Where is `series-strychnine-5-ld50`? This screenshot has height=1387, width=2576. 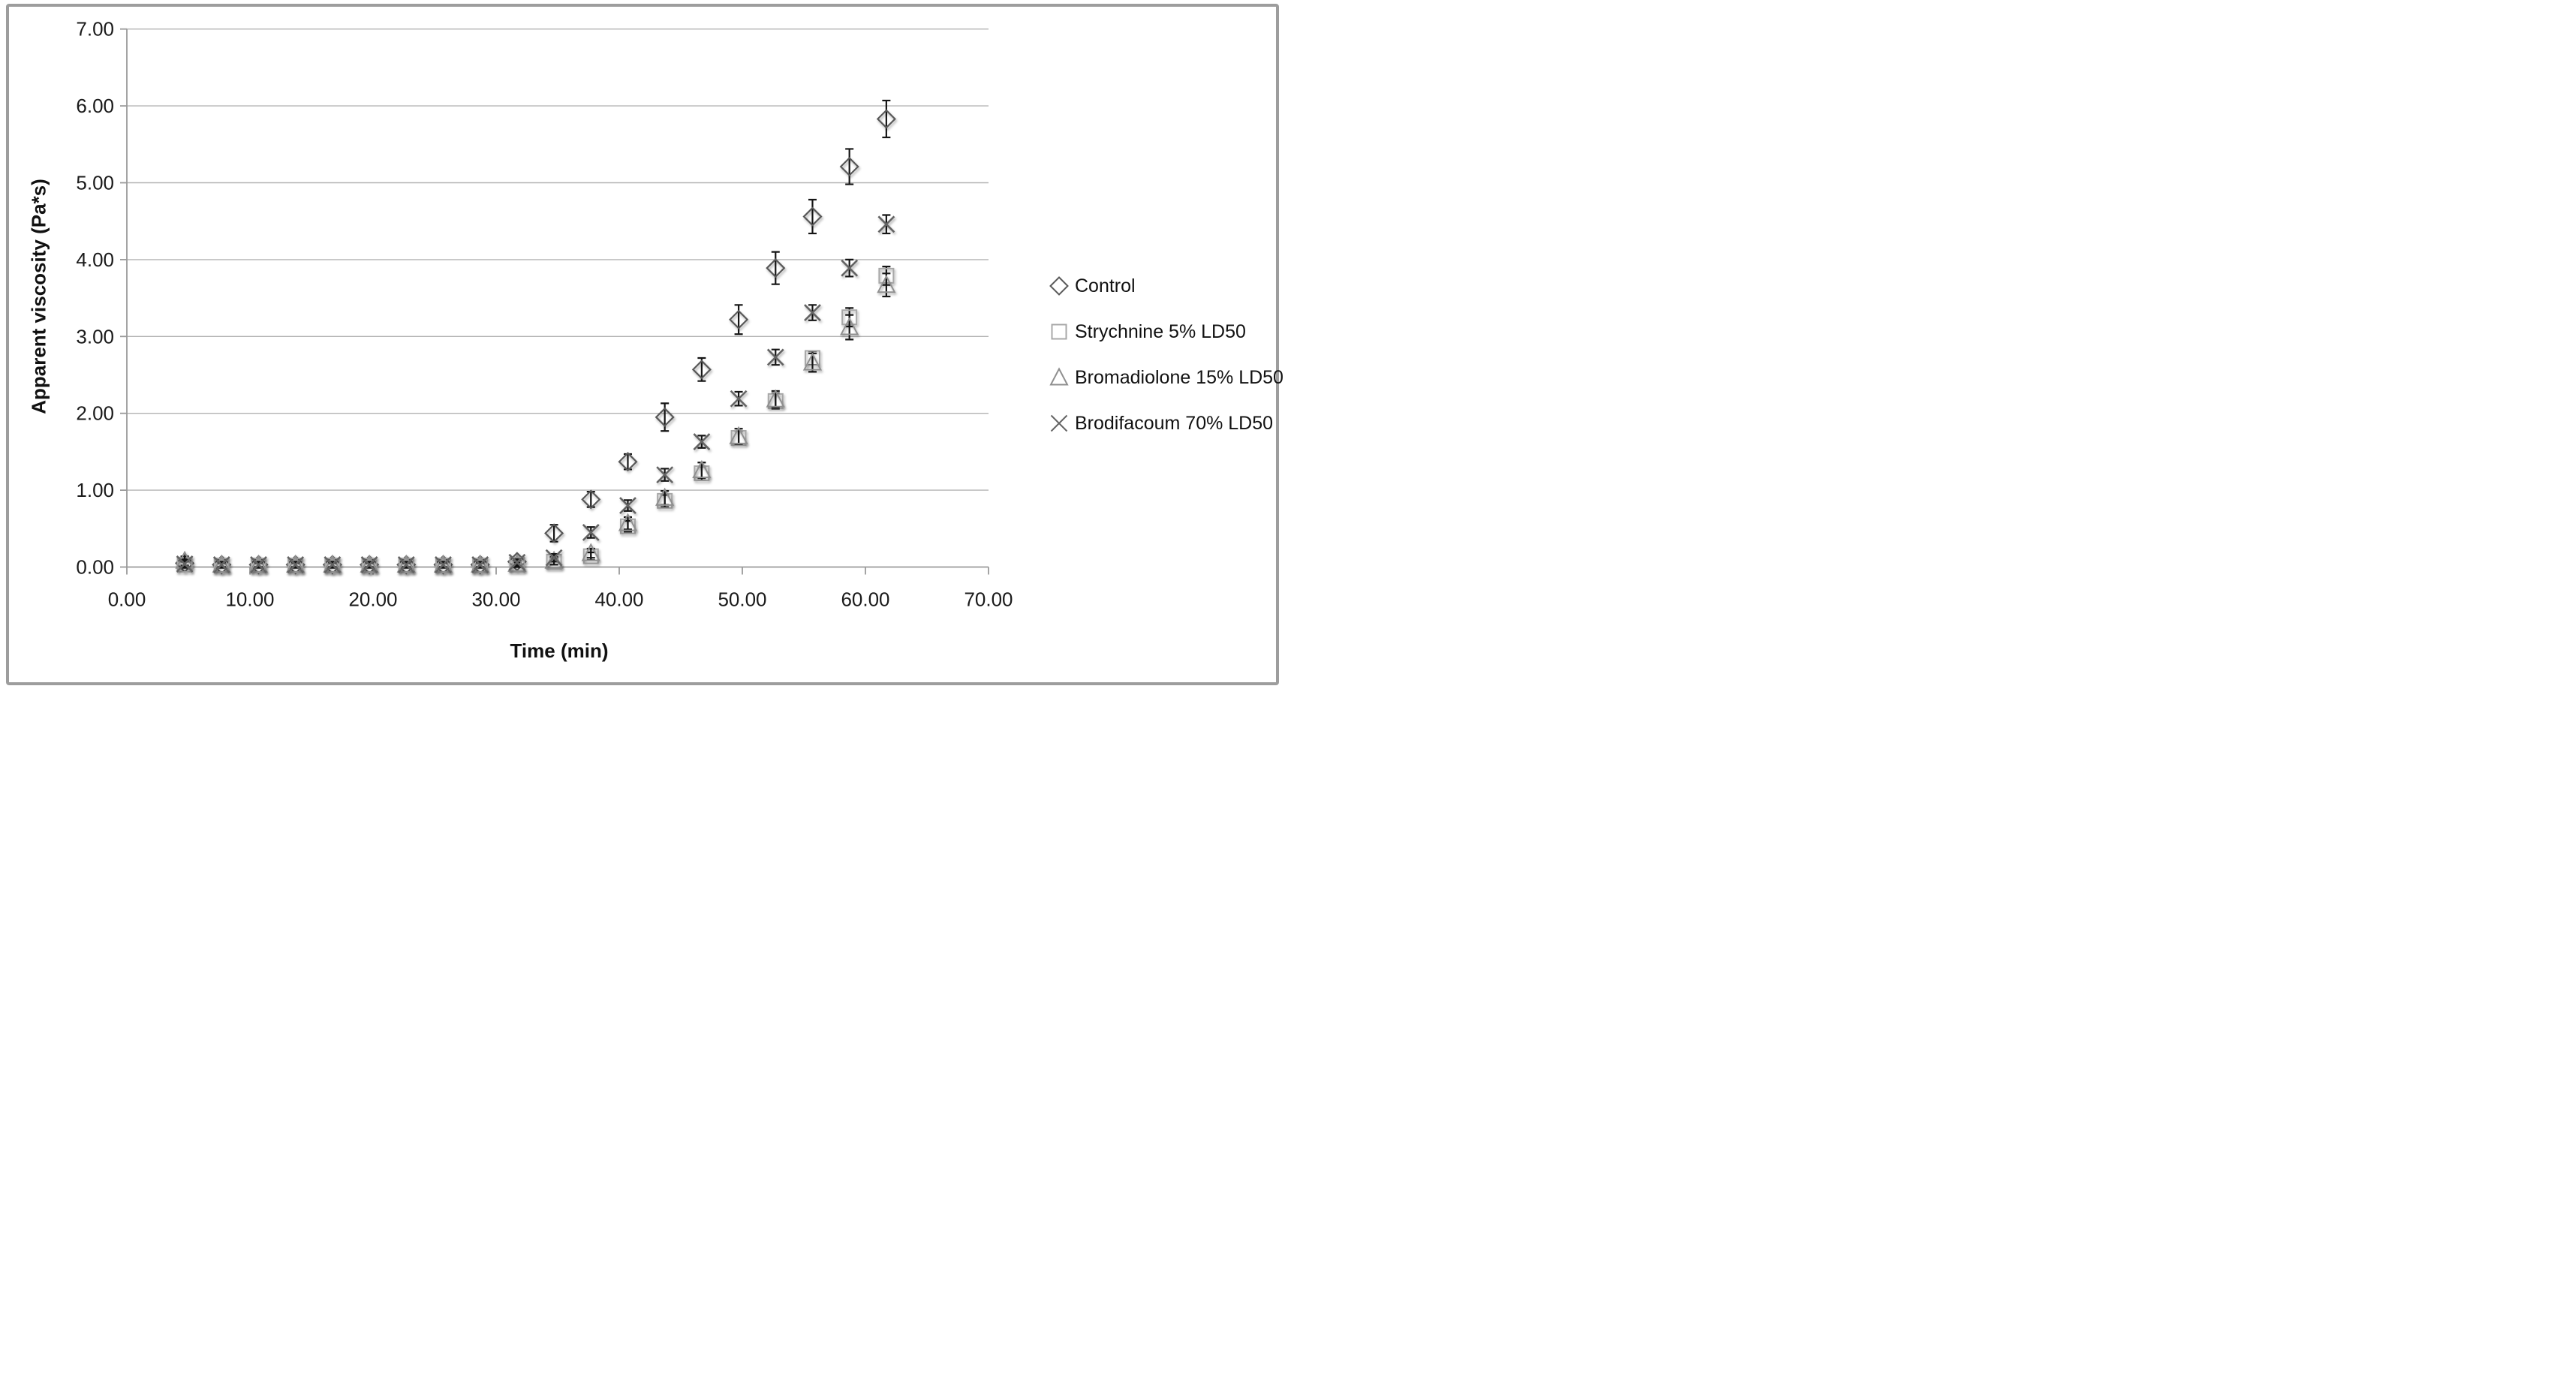
series-strychnine-5-ld50 is located at coordinates (535, 419).